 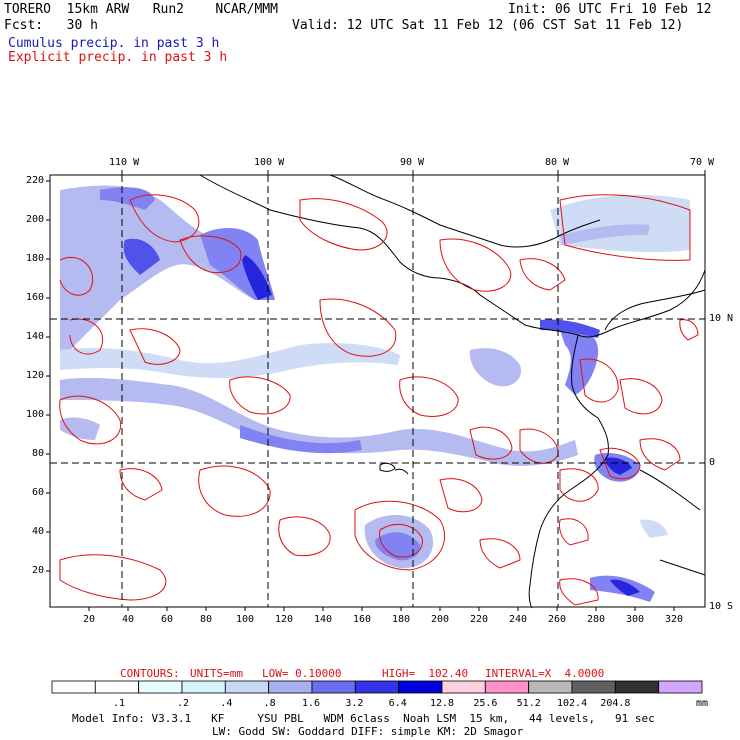 What do you see at coordinates (150, 673) in the screenshot?
I see `contours-label: CONTOURS:` at bounding box center [150, 673].